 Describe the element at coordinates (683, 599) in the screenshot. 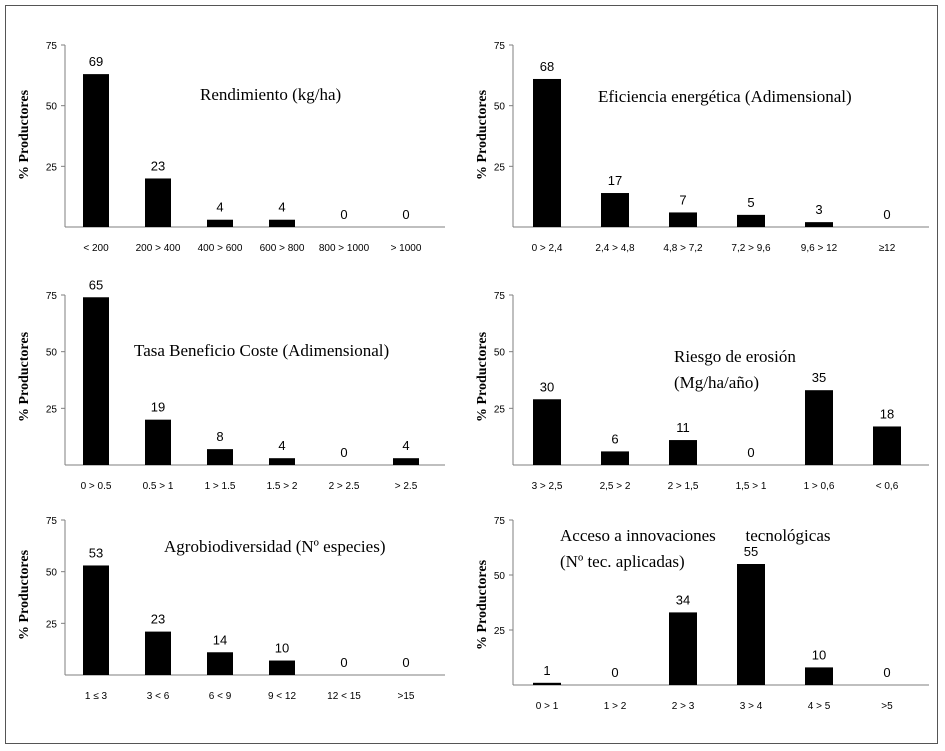

I see `data-label: 34` at that location.